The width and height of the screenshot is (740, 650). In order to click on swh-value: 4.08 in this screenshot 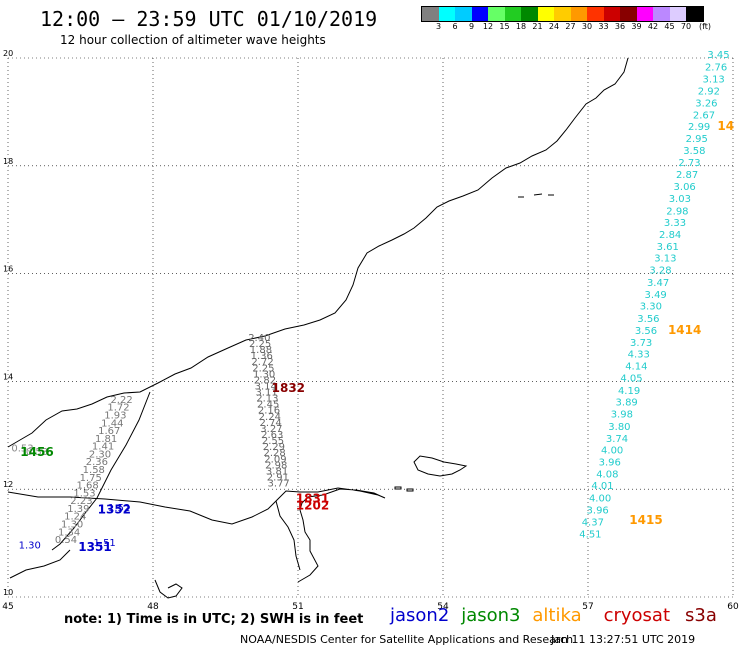, I will do `click(607, 474)`.